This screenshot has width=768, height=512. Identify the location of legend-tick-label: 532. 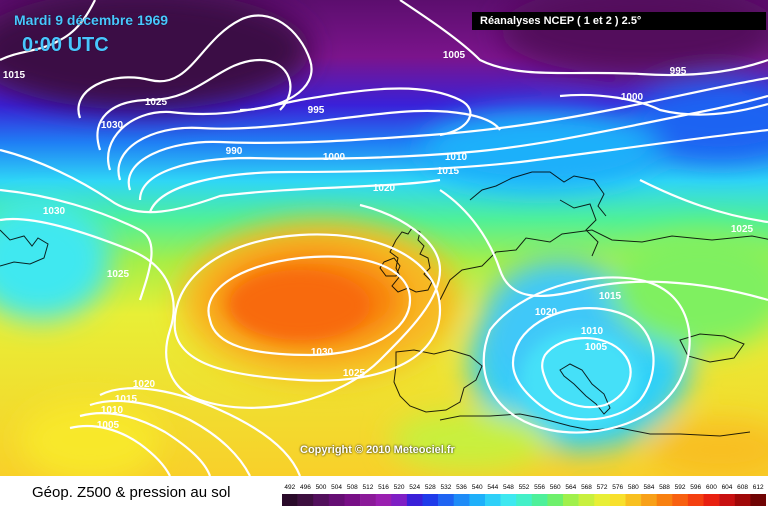
(445, 487).